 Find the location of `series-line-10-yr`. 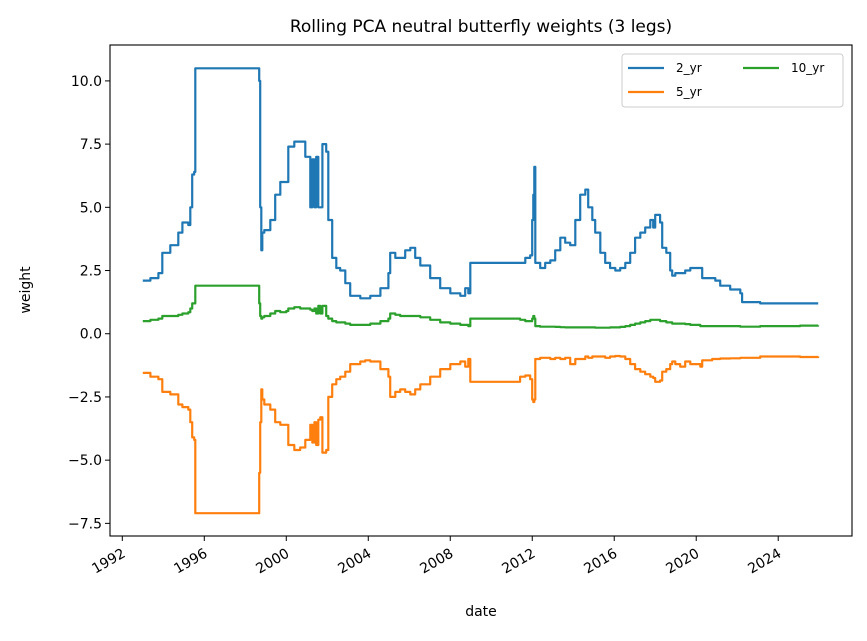

series-line-10-yr is located at coordinates (481, 306).